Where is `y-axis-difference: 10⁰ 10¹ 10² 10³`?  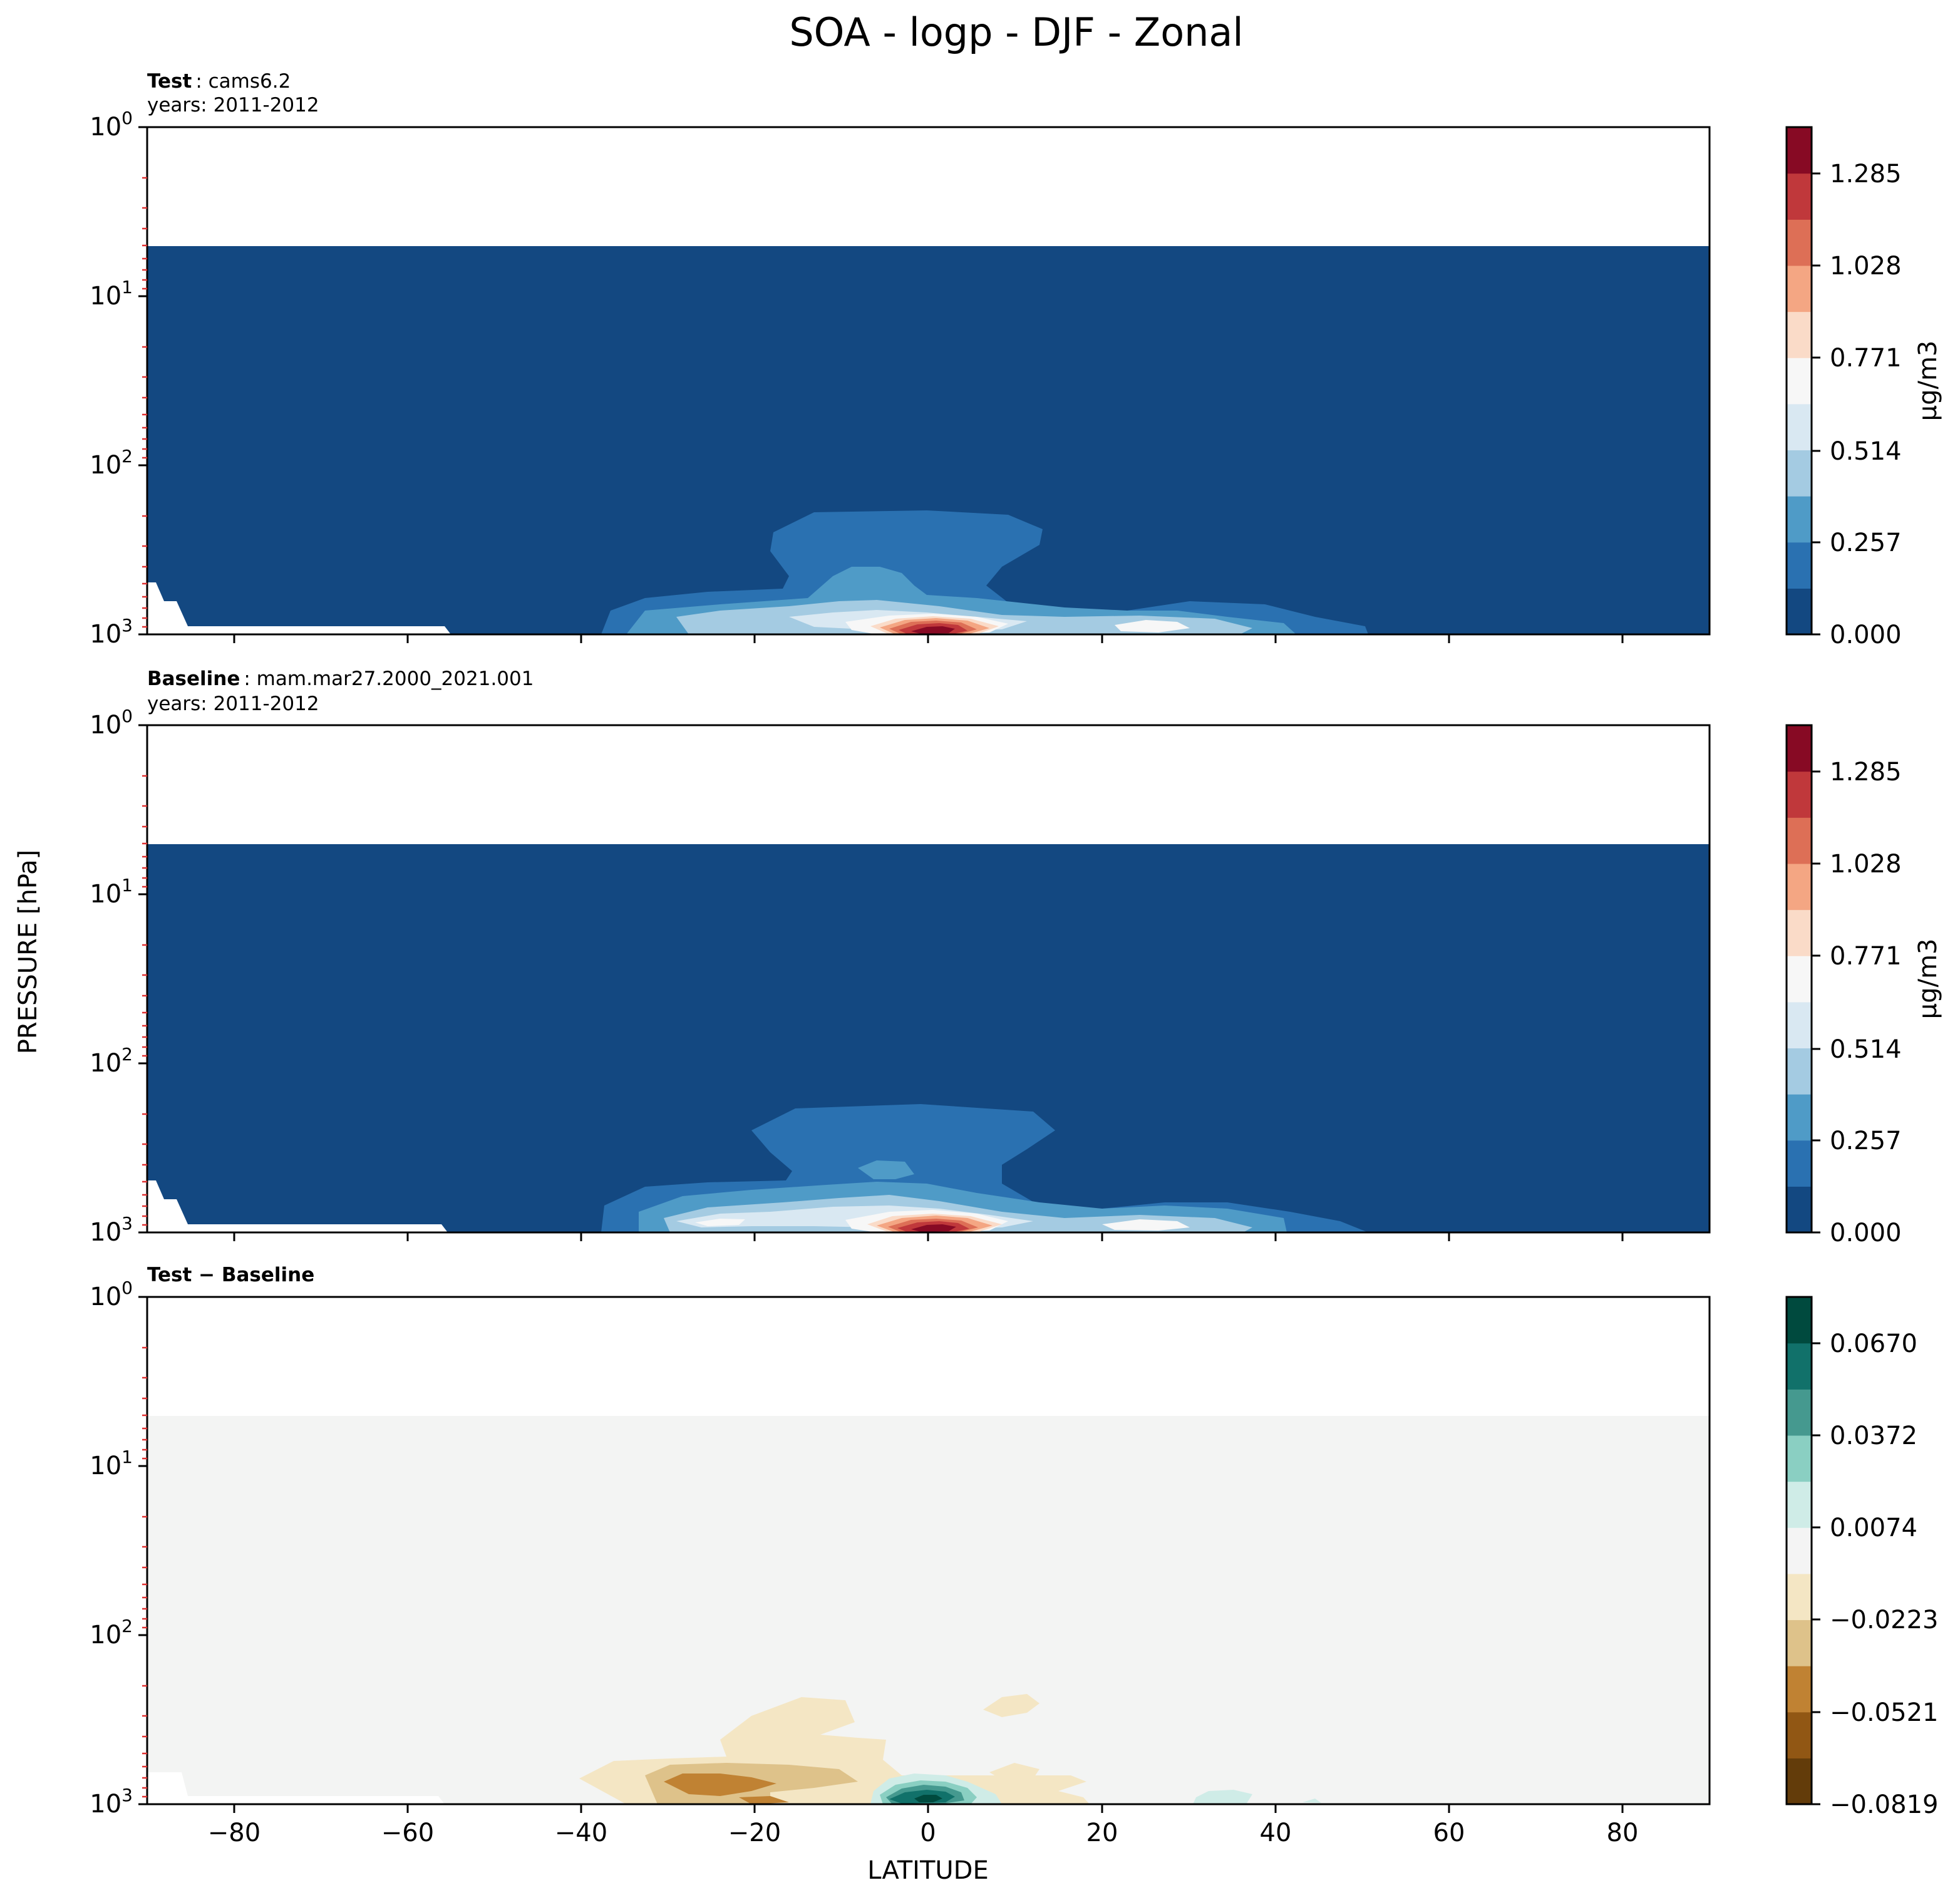
y-axis-difference: 10⁰ 10¹ 10² 10³ is located at coordinates (119, 1548).